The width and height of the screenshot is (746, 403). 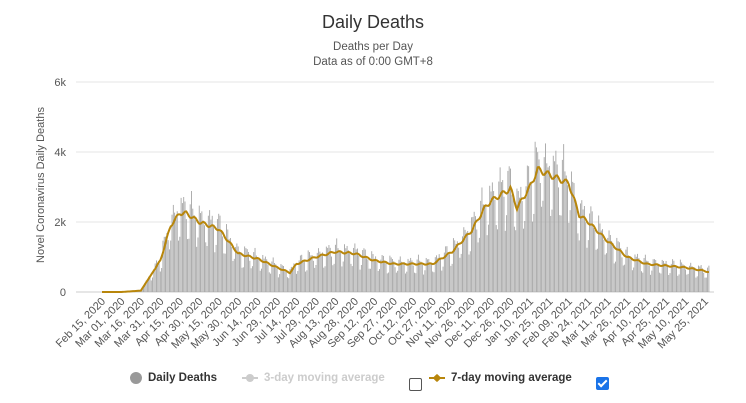 What do you see at coordinates (415, 384) in the screenshot?
I see `3day-average-checkbox` at bounding box center [415, 384].